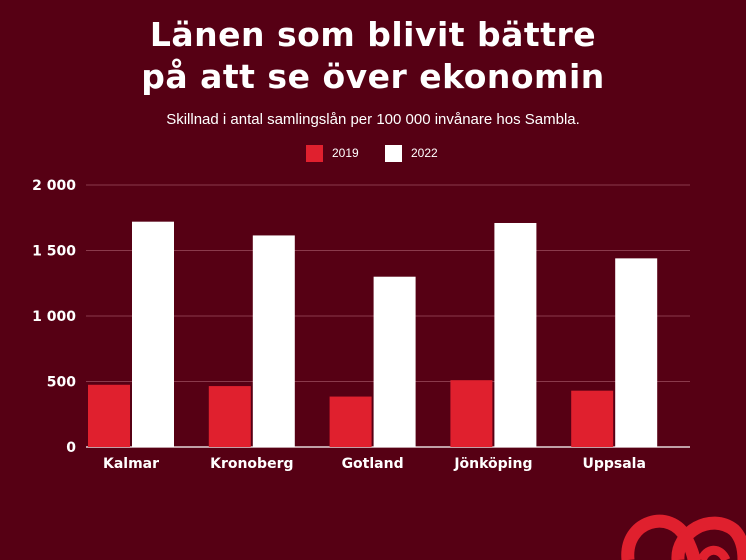  What do you see at coordinates (54, 186) in the screenshot?
I see `y-tick-label: 2 000` at bounding box center [54, 186].